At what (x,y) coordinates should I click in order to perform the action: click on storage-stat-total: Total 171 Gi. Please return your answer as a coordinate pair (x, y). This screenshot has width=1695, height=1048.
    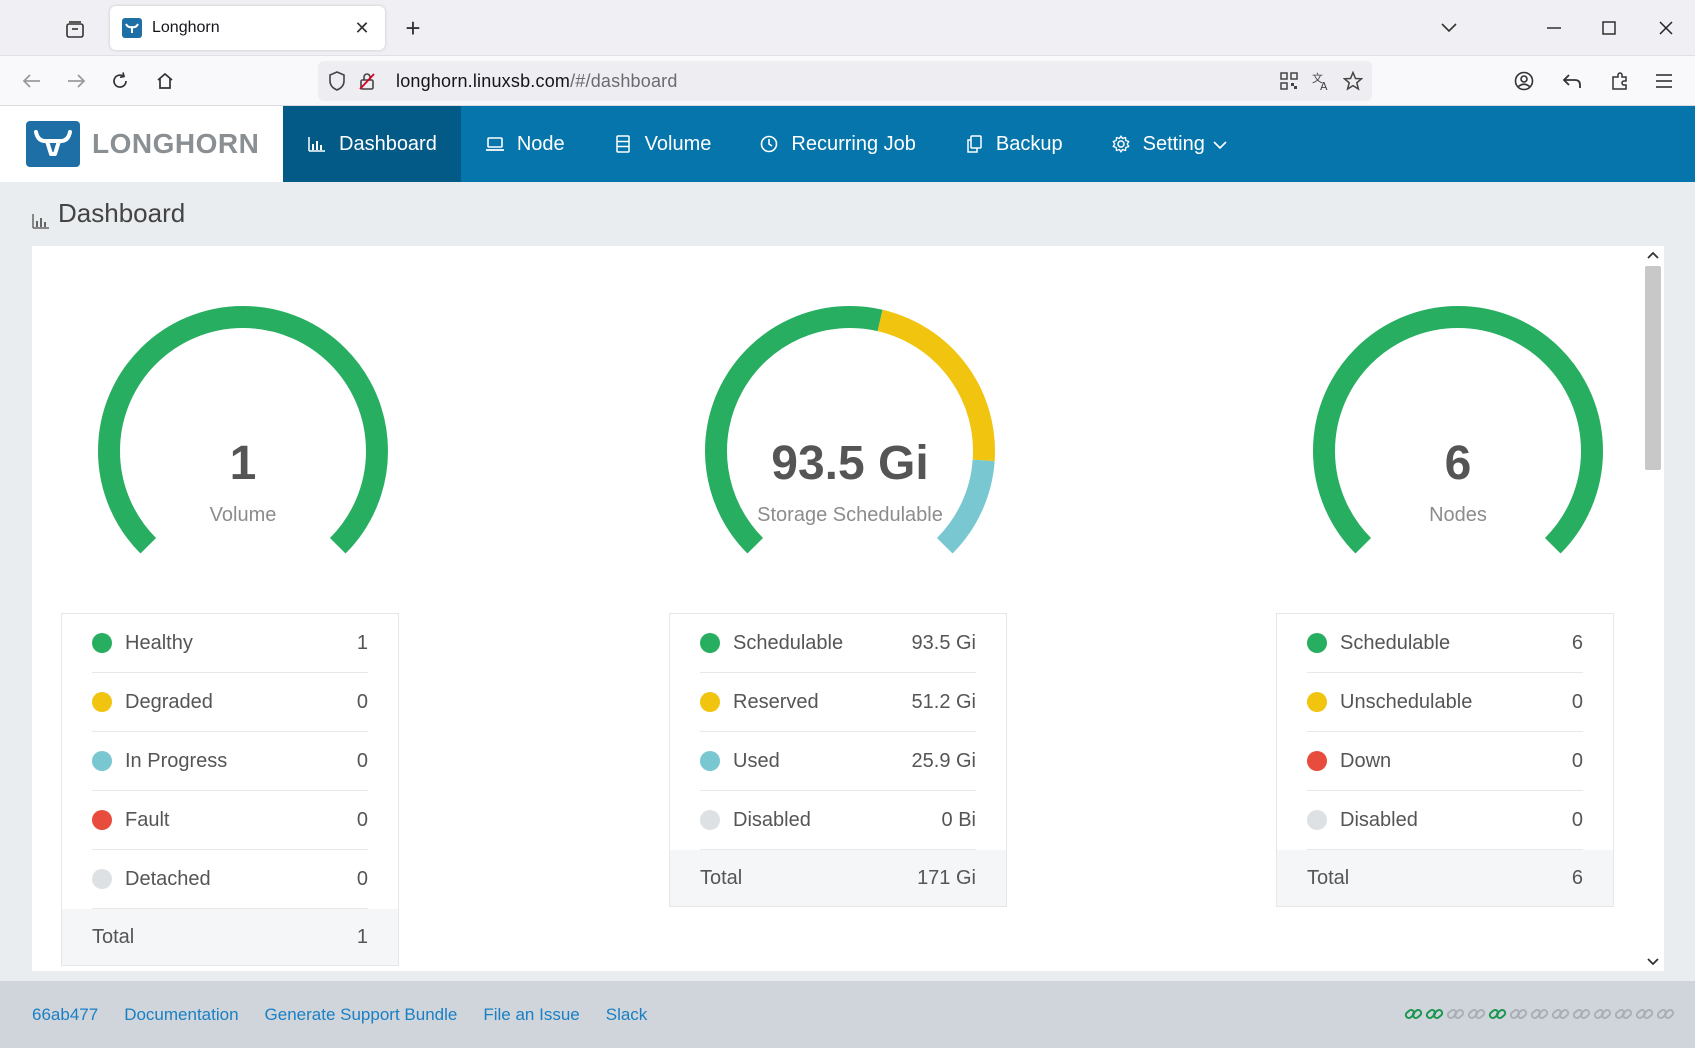
    Looking at the image, I should click on (838, 878).